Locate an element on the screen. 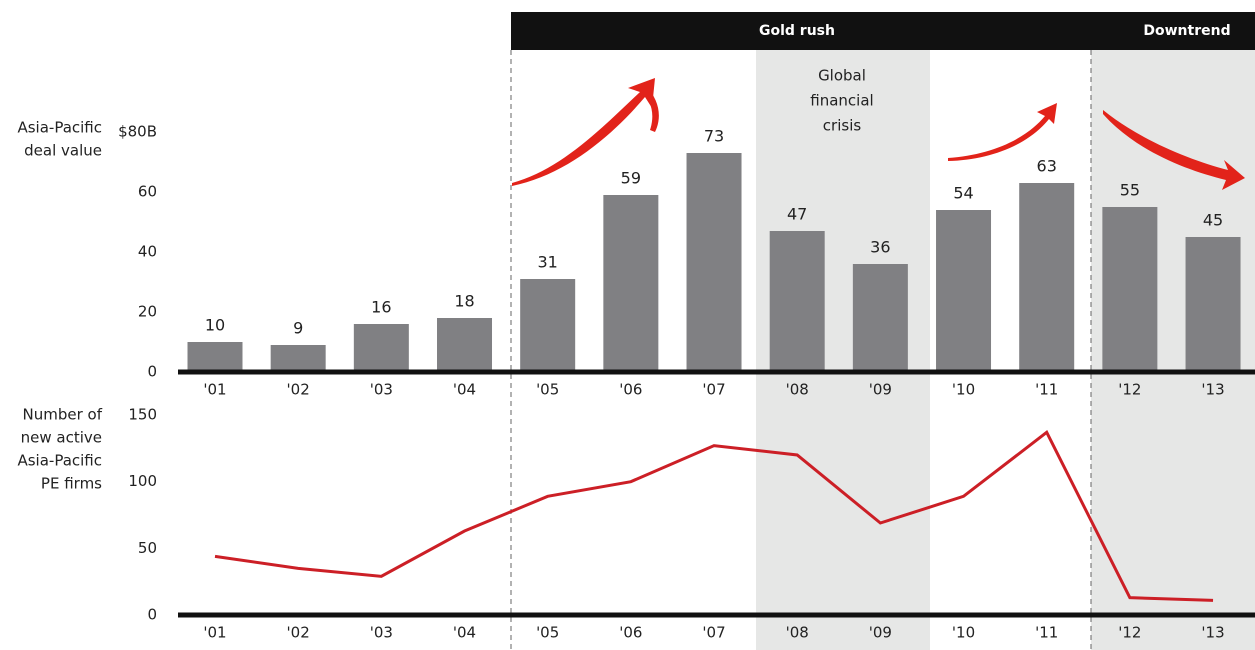 The height and width of the screenshot is (650, 1255). y-axis-label: PE firms is located at coordinates (71, 484).